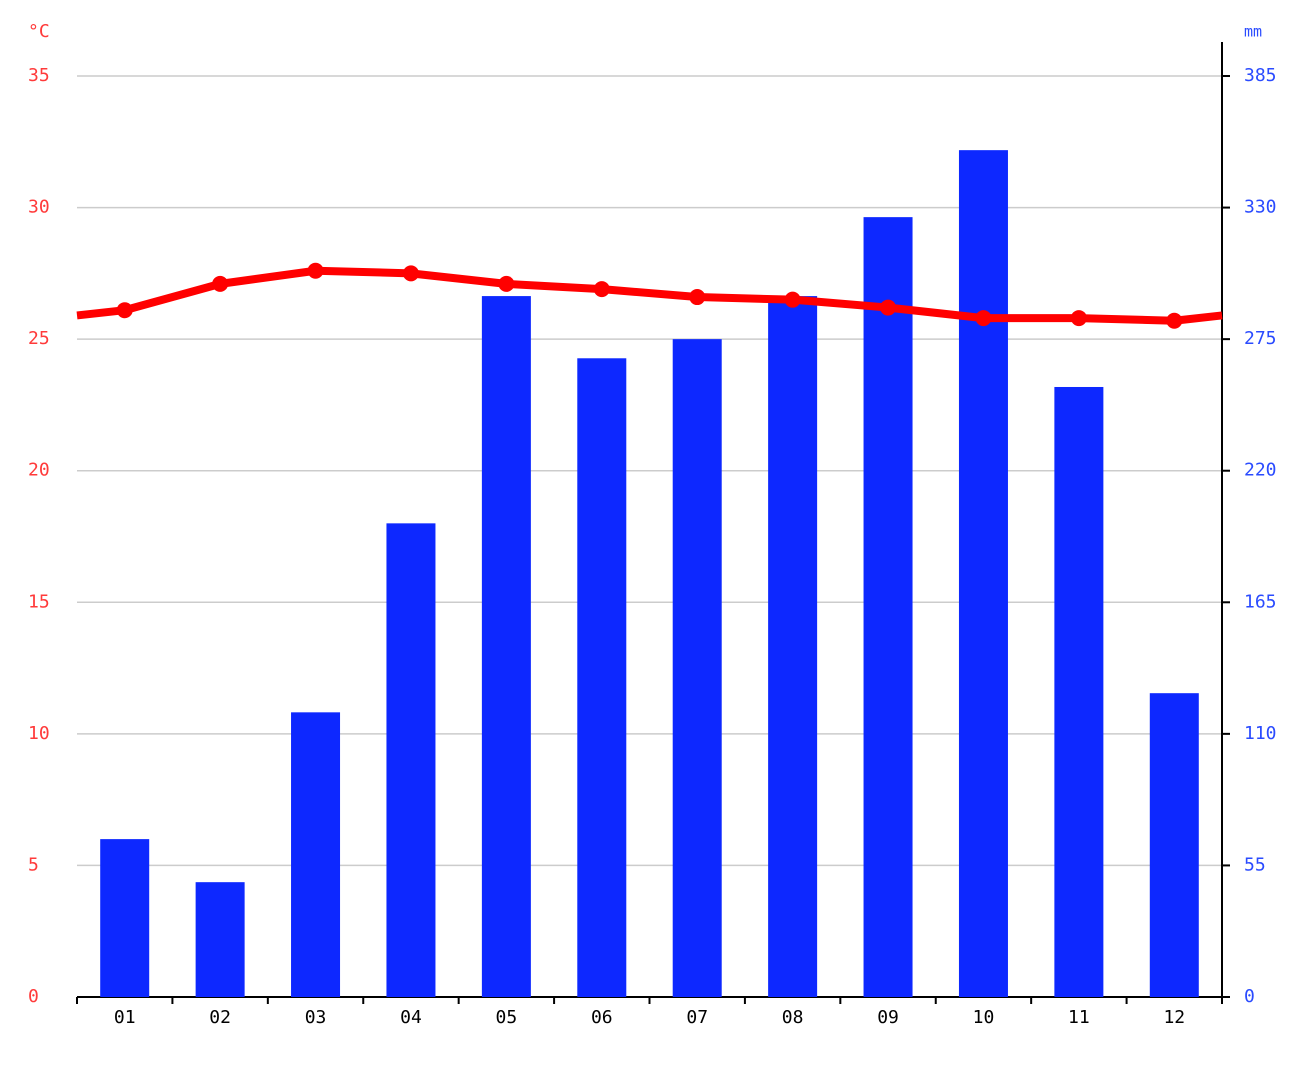 The image size is (1304, 1076). I want to click on y-tick-label: 15, so click(39, 601).